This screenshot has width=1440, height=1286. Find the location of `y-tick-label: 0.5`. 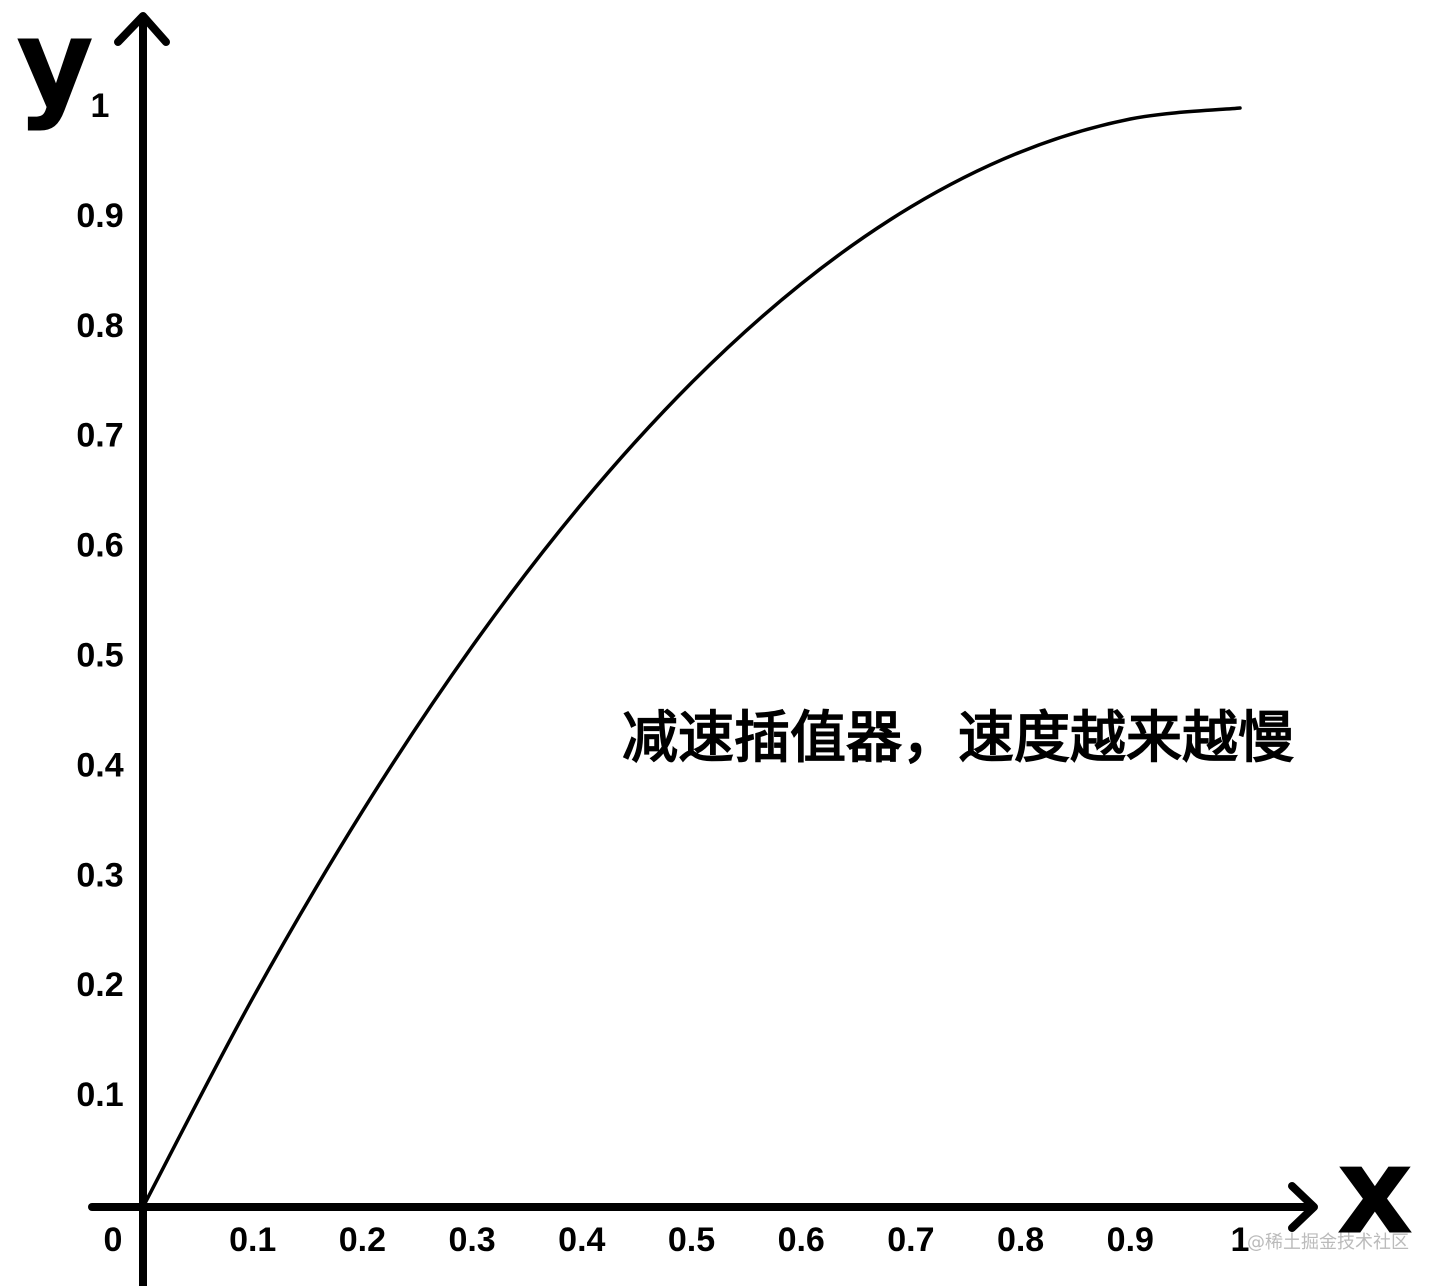

y-tick-label: 0.5 is located at coordinates (99, 655).